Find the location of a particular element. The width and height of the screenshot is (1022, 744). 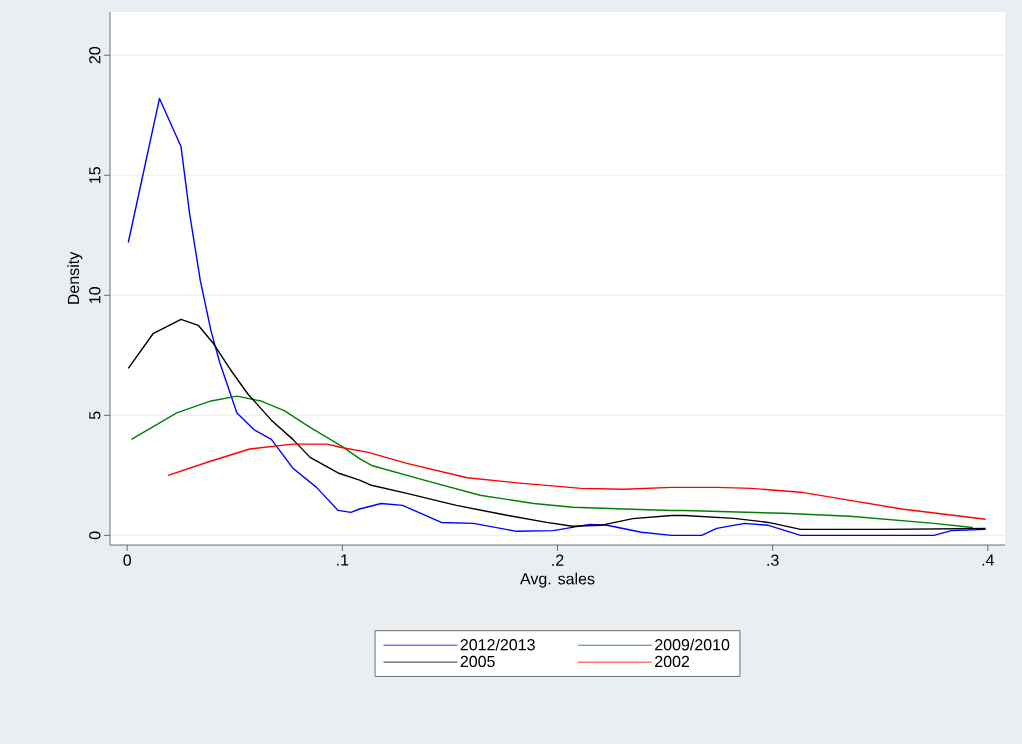

x-tick-label: 0 is located at coordinates (127, 560).